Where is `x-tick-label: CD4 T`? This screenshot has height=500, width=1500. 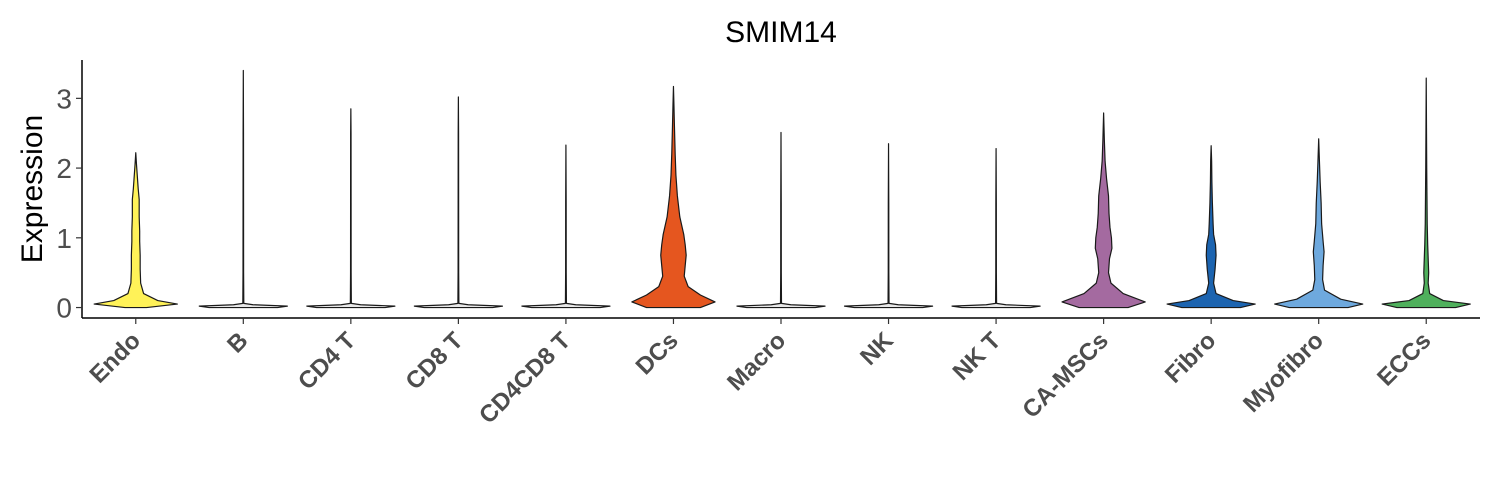 x-tick-label: CD4 T is located at coordinates (327, 361).